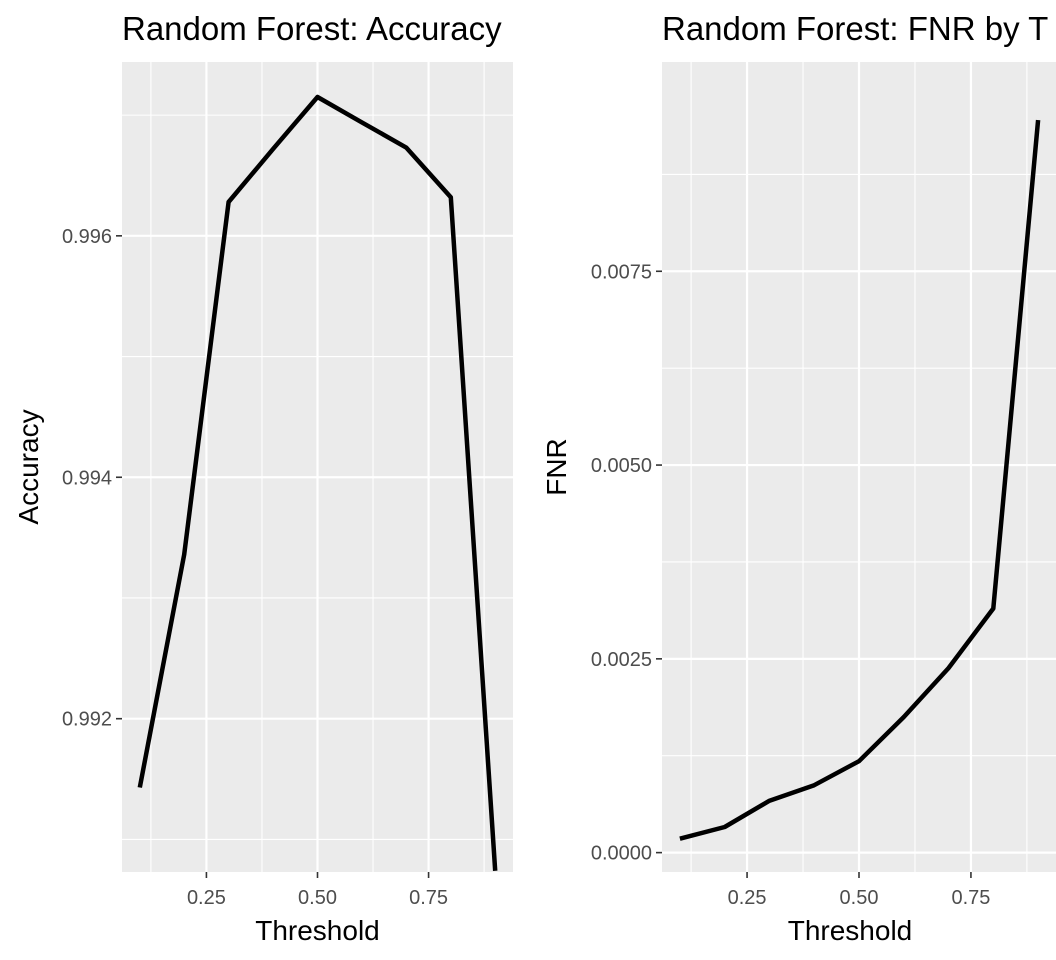  I want to click on fnr-y-tick-label: 0.0075, so click(621, 272).